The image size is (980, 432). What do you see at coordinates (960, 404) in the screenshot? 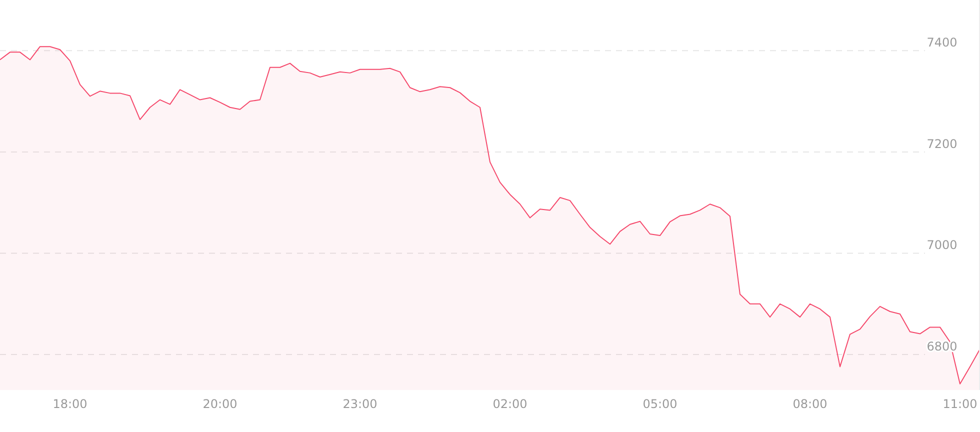
I see `x-tick-label: 11:00` at bounding box center [960, 404].